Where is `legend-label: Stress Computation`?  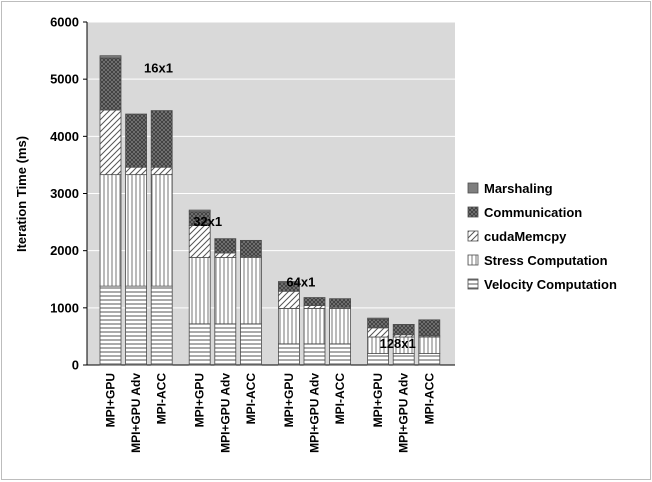 legend-label: Stress Computation is located at coordinates (546, 260).